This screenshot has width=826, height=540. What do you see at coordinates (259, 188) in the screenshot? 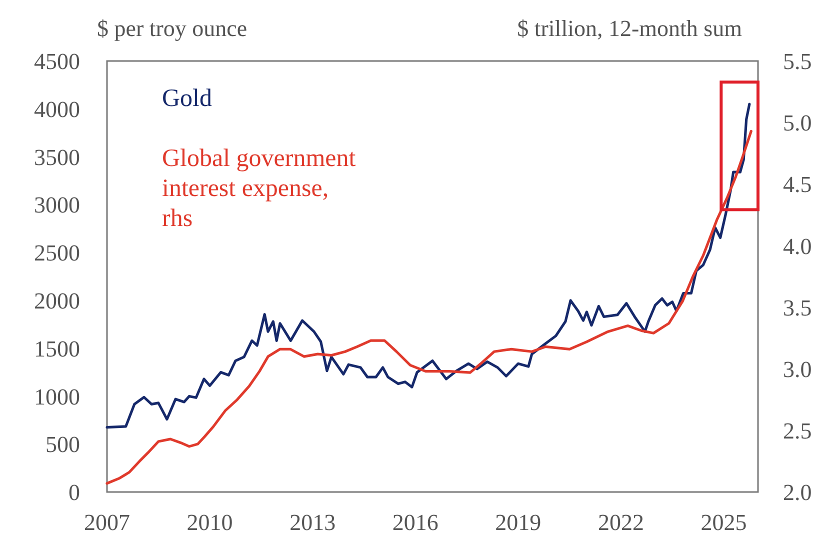
I see `text: Global government interest expense, rhs` at bounding box center [259, 188].